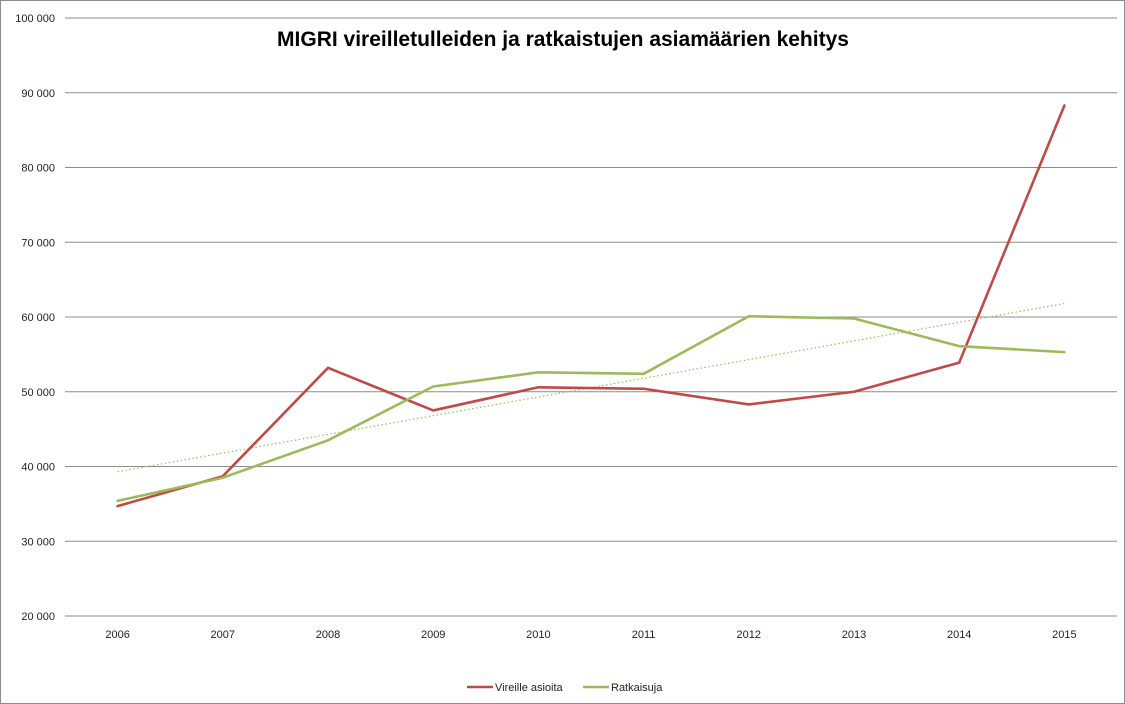 The height and width of the screenshot is (704, 1125). I want to click on y-tick-label: 50 000, so click(38, 393).